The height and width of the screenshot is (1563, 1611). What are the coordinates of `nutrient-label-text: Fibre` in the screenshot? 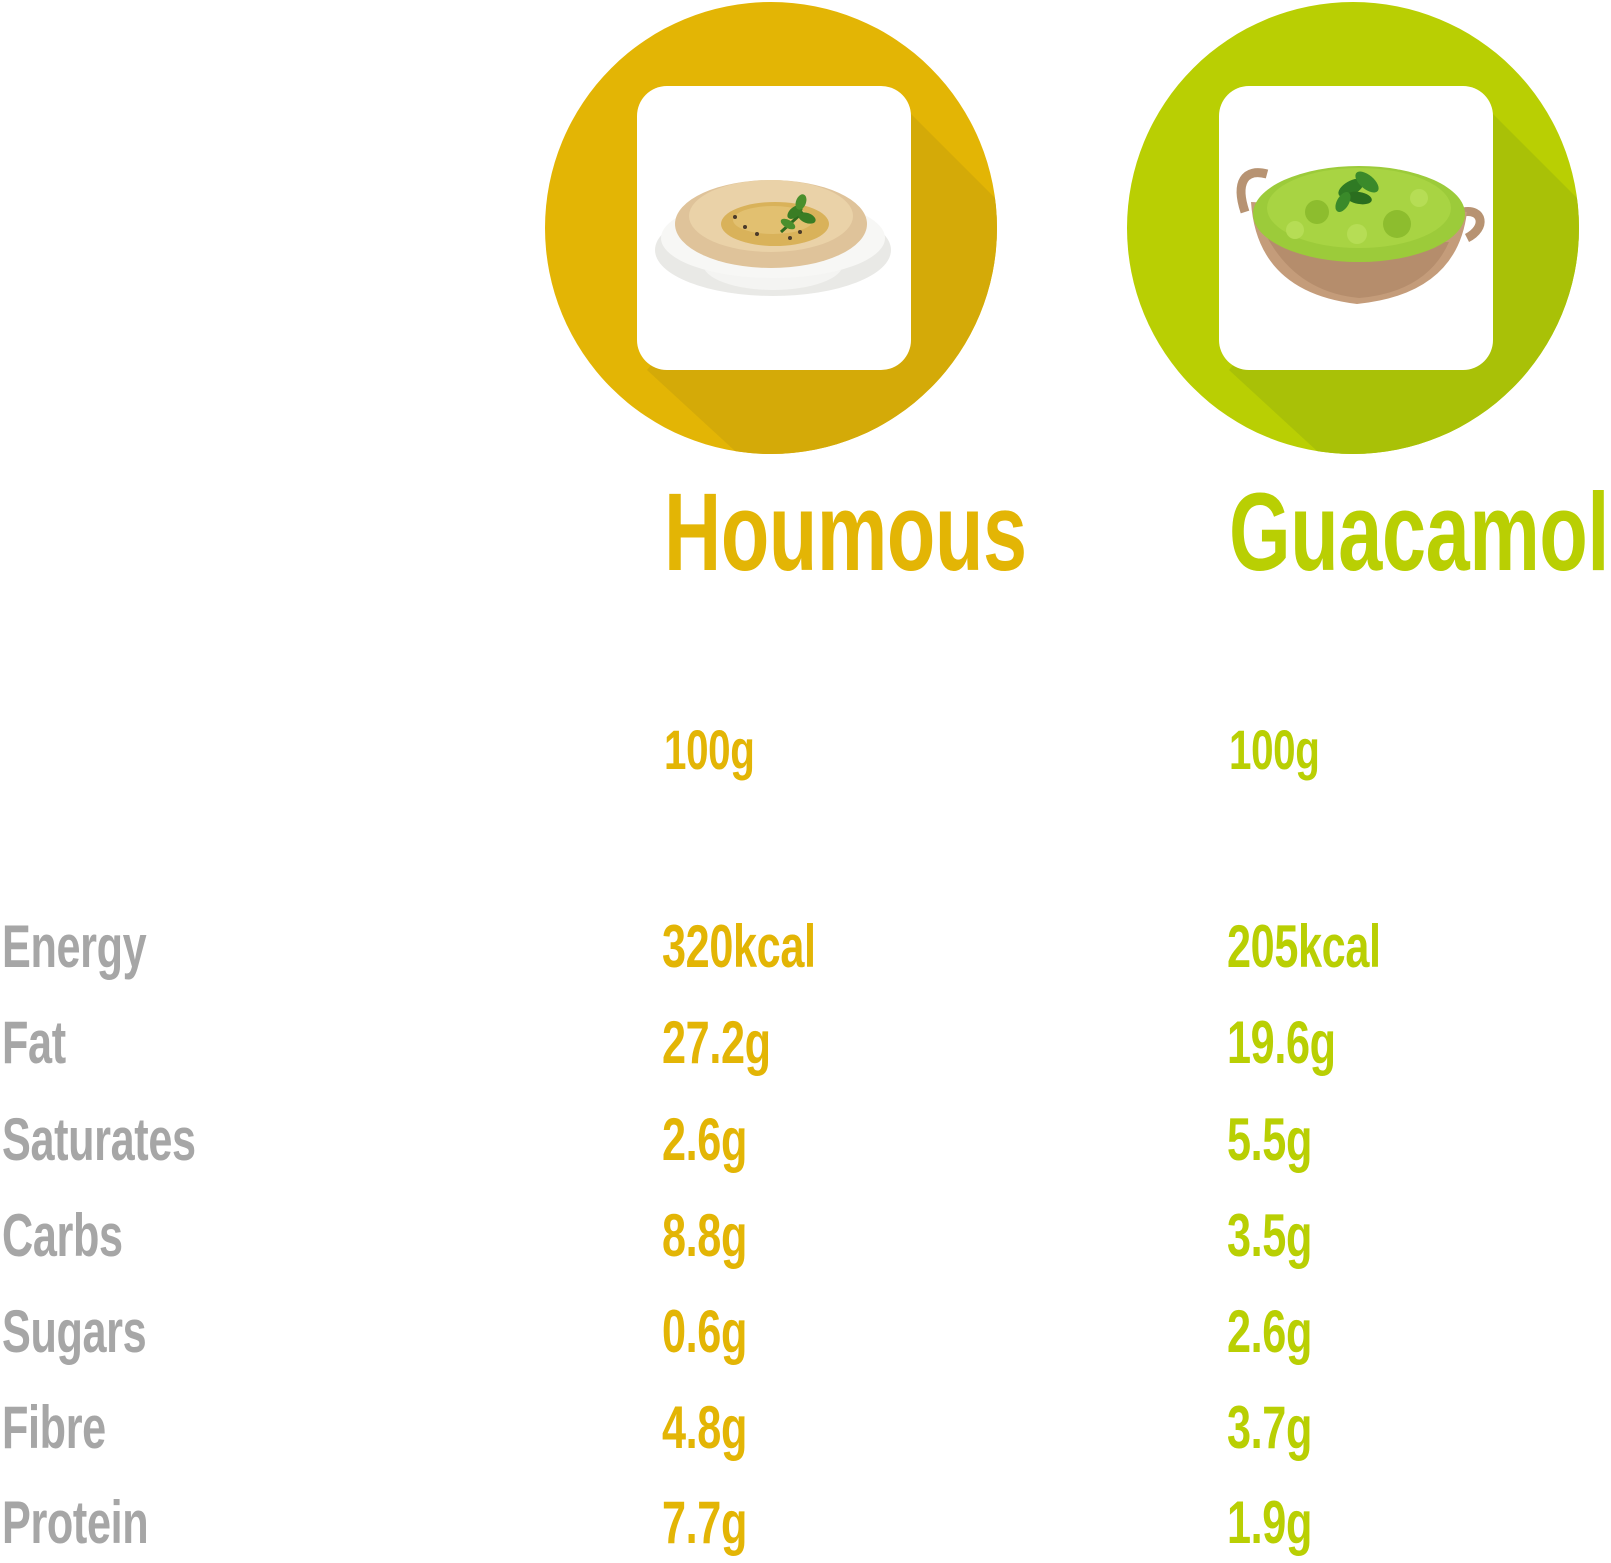 It's located at (54, 1427).